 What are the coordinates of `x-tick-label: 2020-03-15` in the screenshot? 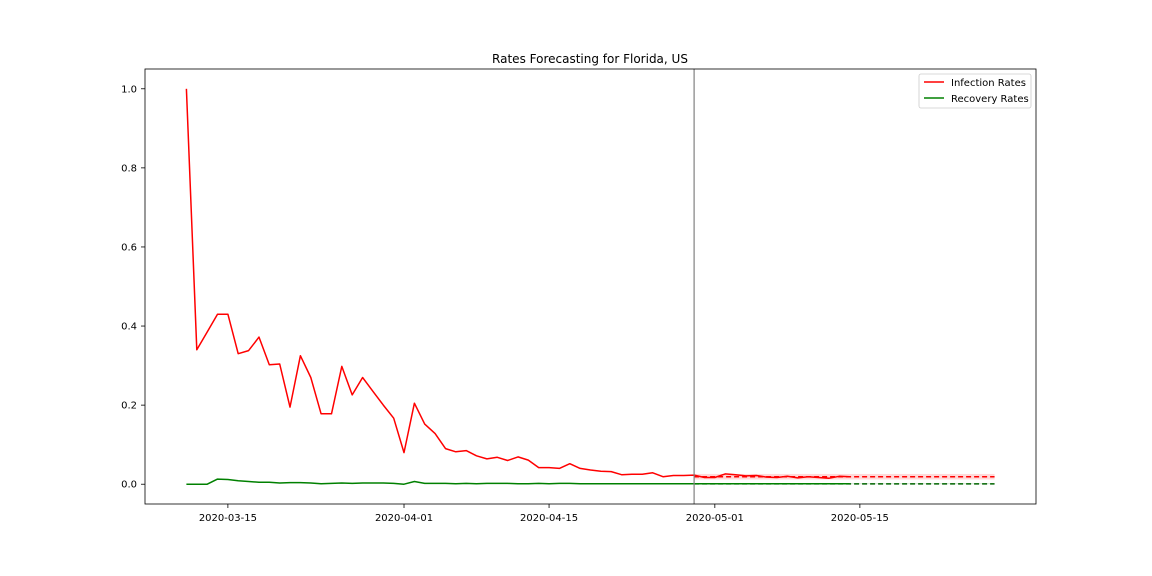 It's located at (228, 518).